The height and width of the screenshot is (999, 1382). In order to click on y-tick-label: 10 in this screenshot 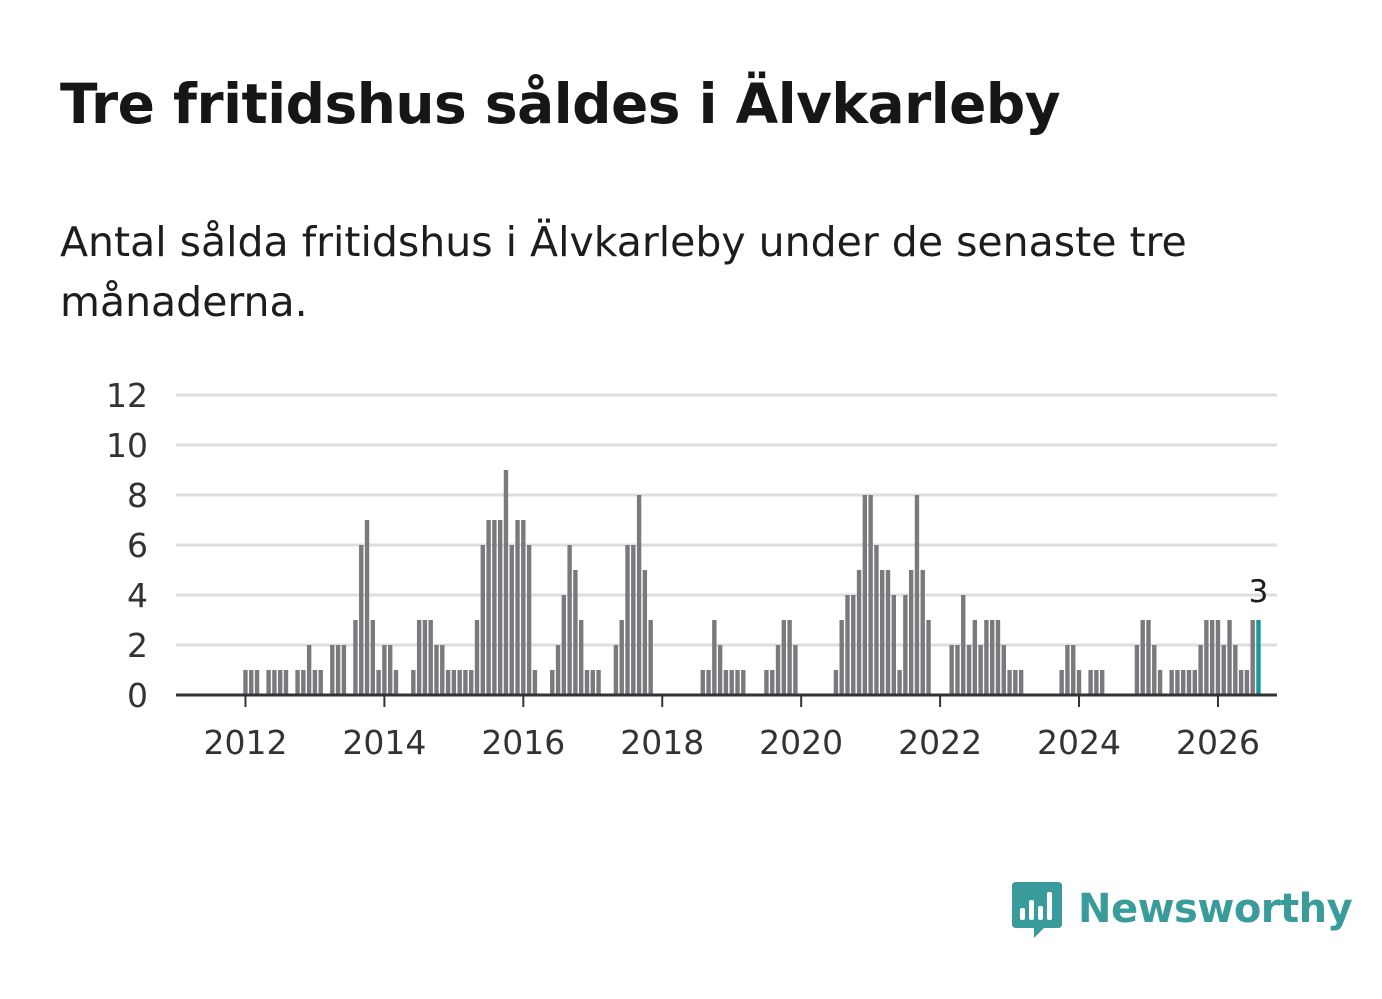, I will do `click(127, 445)`.